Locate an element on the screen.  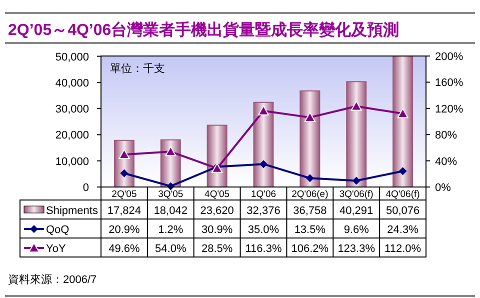
data-label: 18,042 is located at coordinates (171, 211).